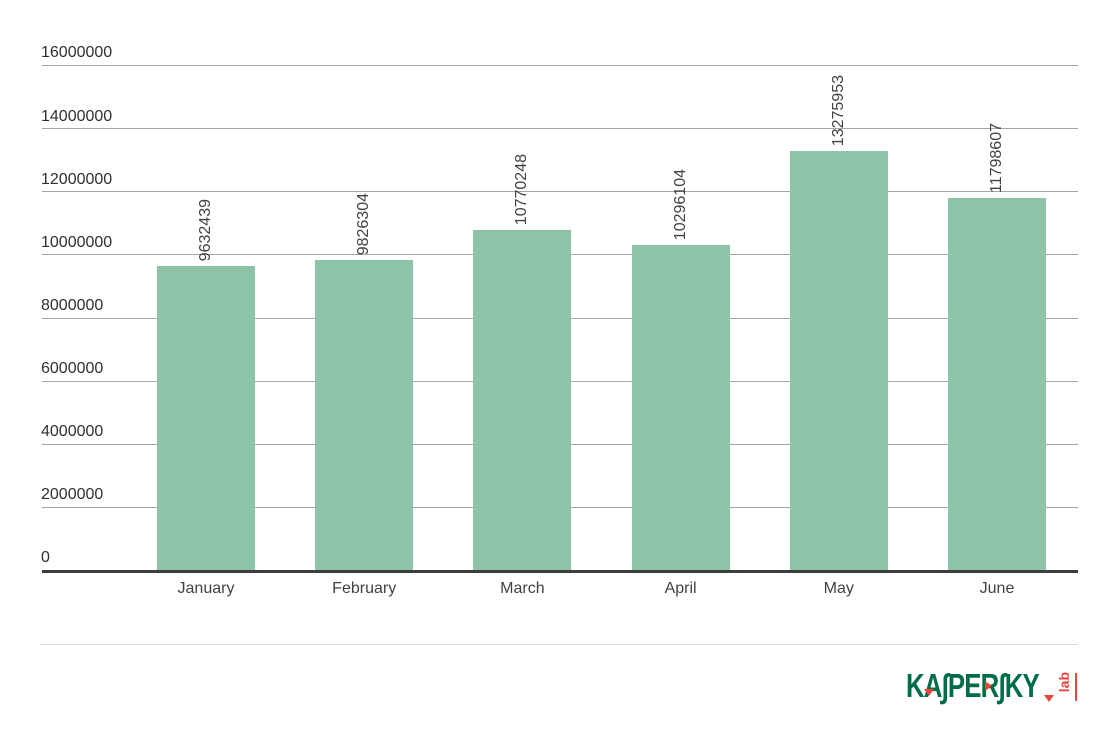 The height and width of the screenshot is (736, 1120). What do you see at coordinates (1076, 687) in the screenshot?
I see `logo-lab-underline` at bounding box center [1076, 687].